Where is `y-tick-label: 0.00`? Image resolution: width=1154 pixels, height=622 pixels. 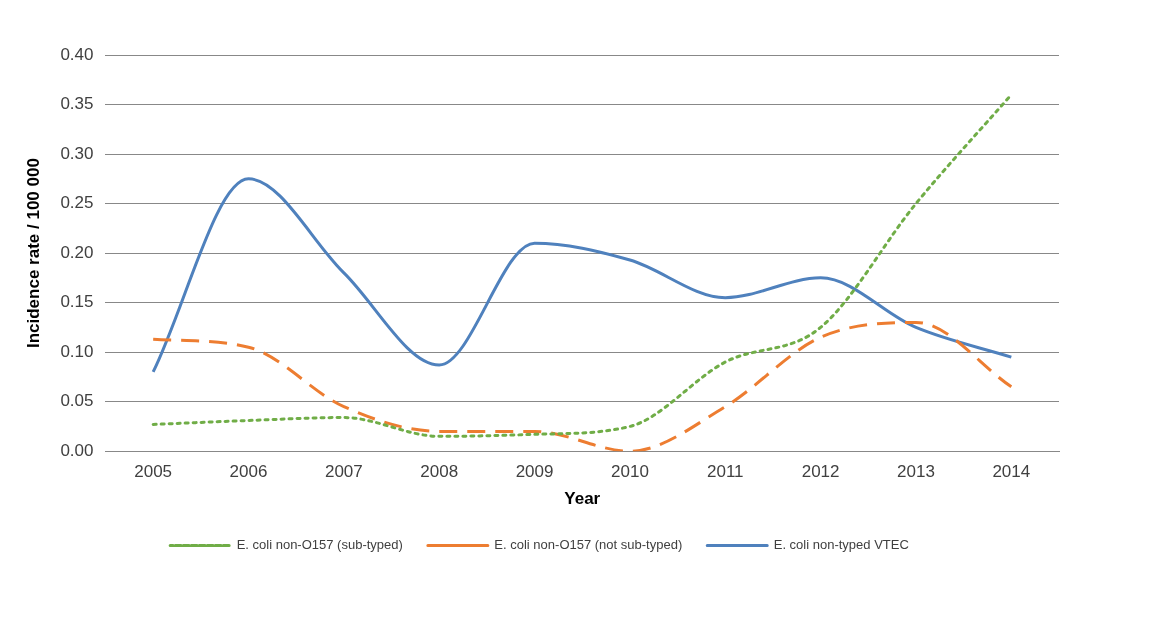
y-tick-label: 0.00 is located at coordinates (77, 450).